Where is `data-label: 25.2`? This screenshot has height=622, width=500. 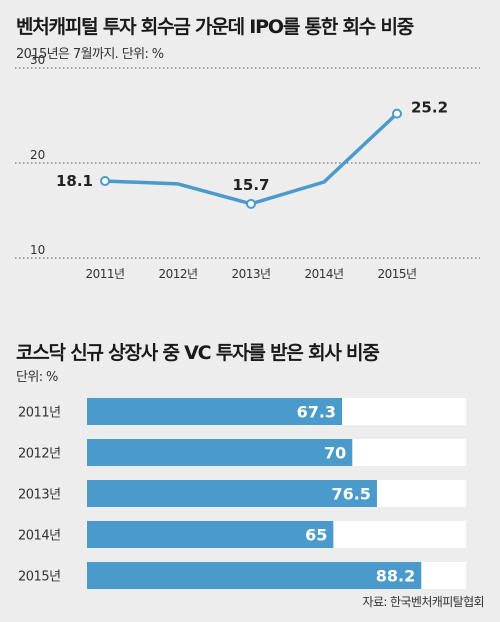
data-label: 25.2 is located at coordinates (429, 108).